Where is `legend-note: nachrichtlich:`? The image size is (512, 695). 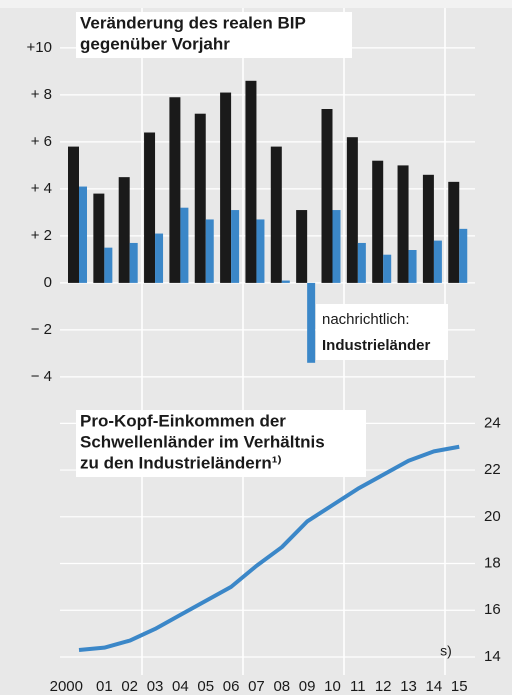
legend-note: nachrichtlich: is located at coordinates (366, 319).